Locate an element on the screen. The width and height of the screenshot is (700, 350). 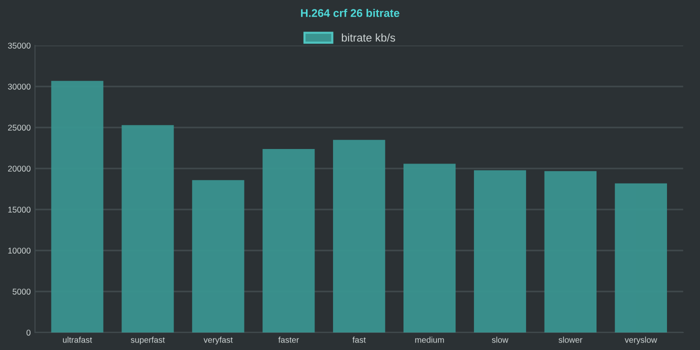
y-tick-label: 0 is located at coordinates (28, 333).